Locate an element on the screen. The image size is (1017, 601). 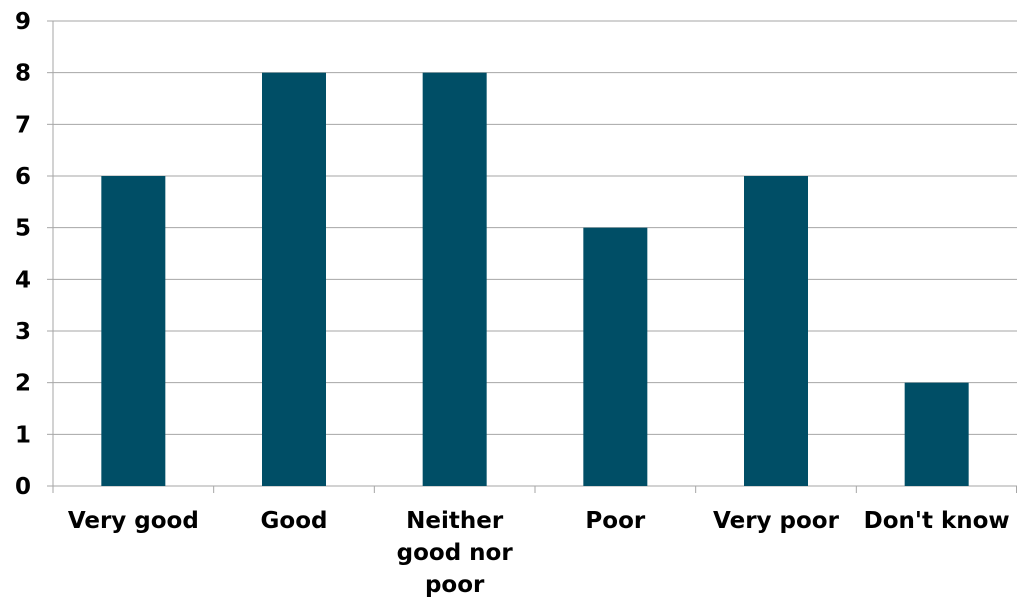
x-category-label: Very good is located at coordinates (133, 521).